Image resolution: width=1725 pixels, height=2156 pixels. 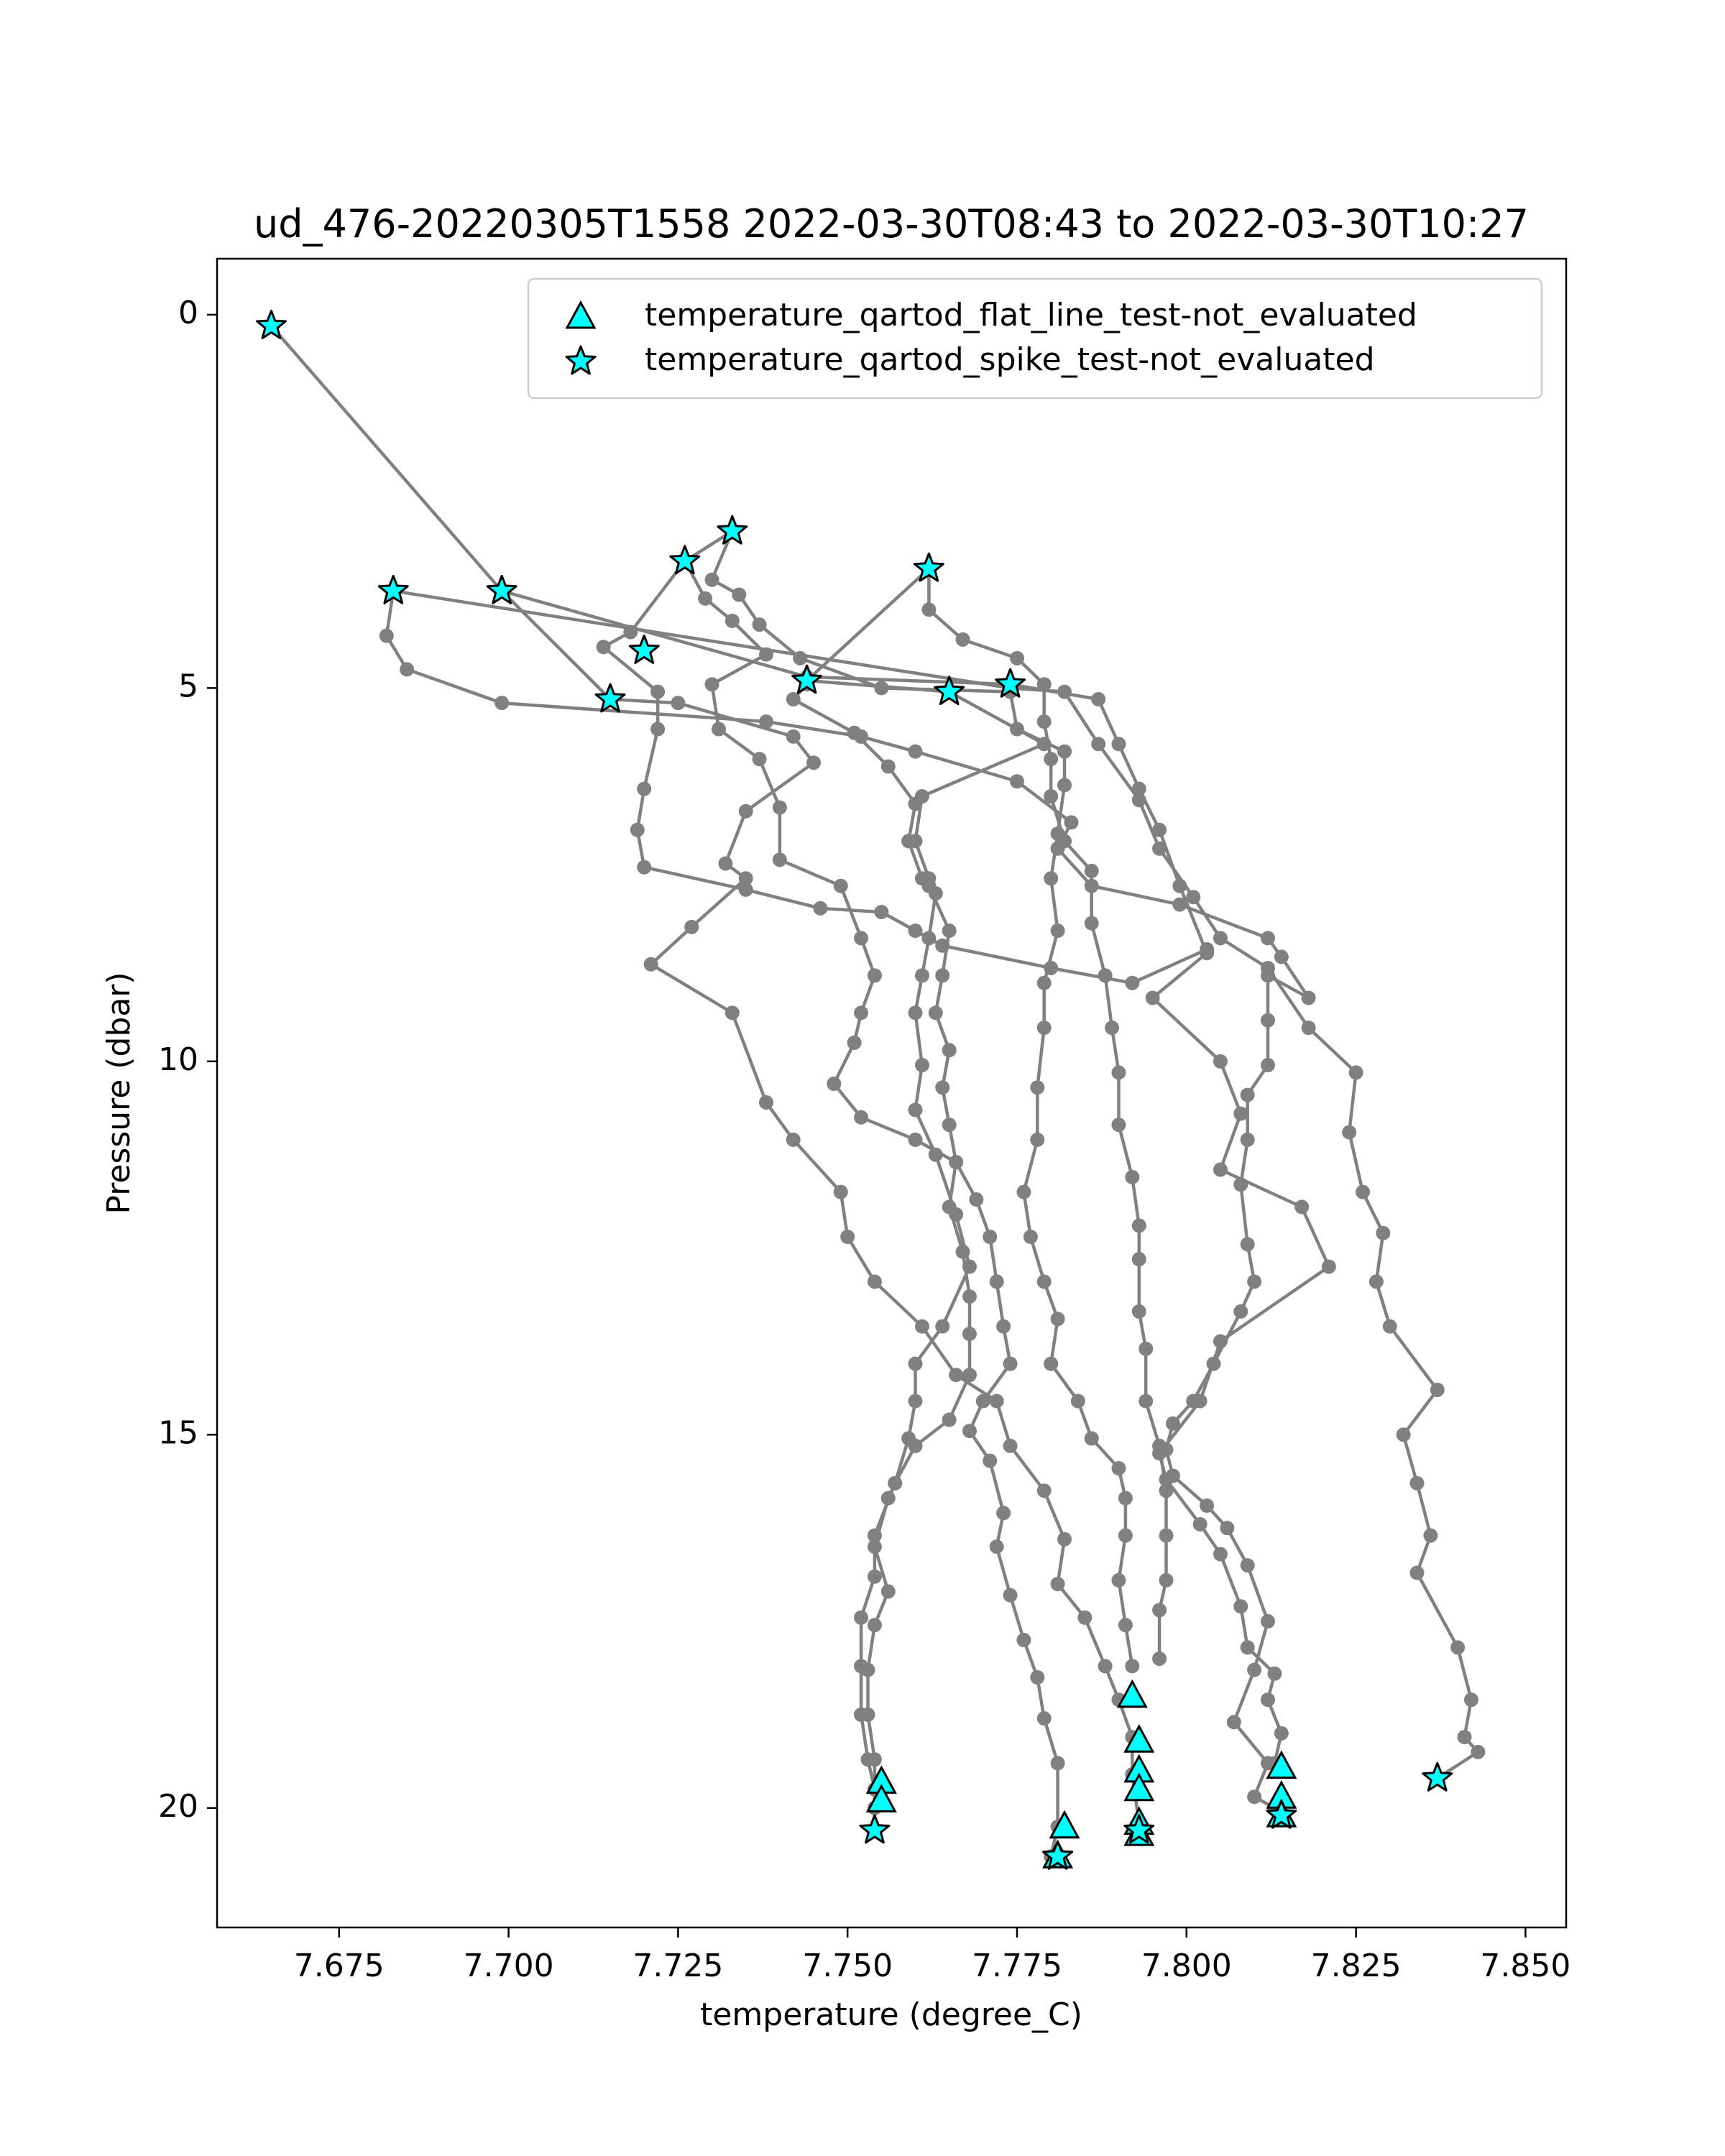 What do you see at coordinates (119, 1093) in the screenshot?
I see `y-axis-label: Pressure (dbar)` at bounding box center [119, 1093].